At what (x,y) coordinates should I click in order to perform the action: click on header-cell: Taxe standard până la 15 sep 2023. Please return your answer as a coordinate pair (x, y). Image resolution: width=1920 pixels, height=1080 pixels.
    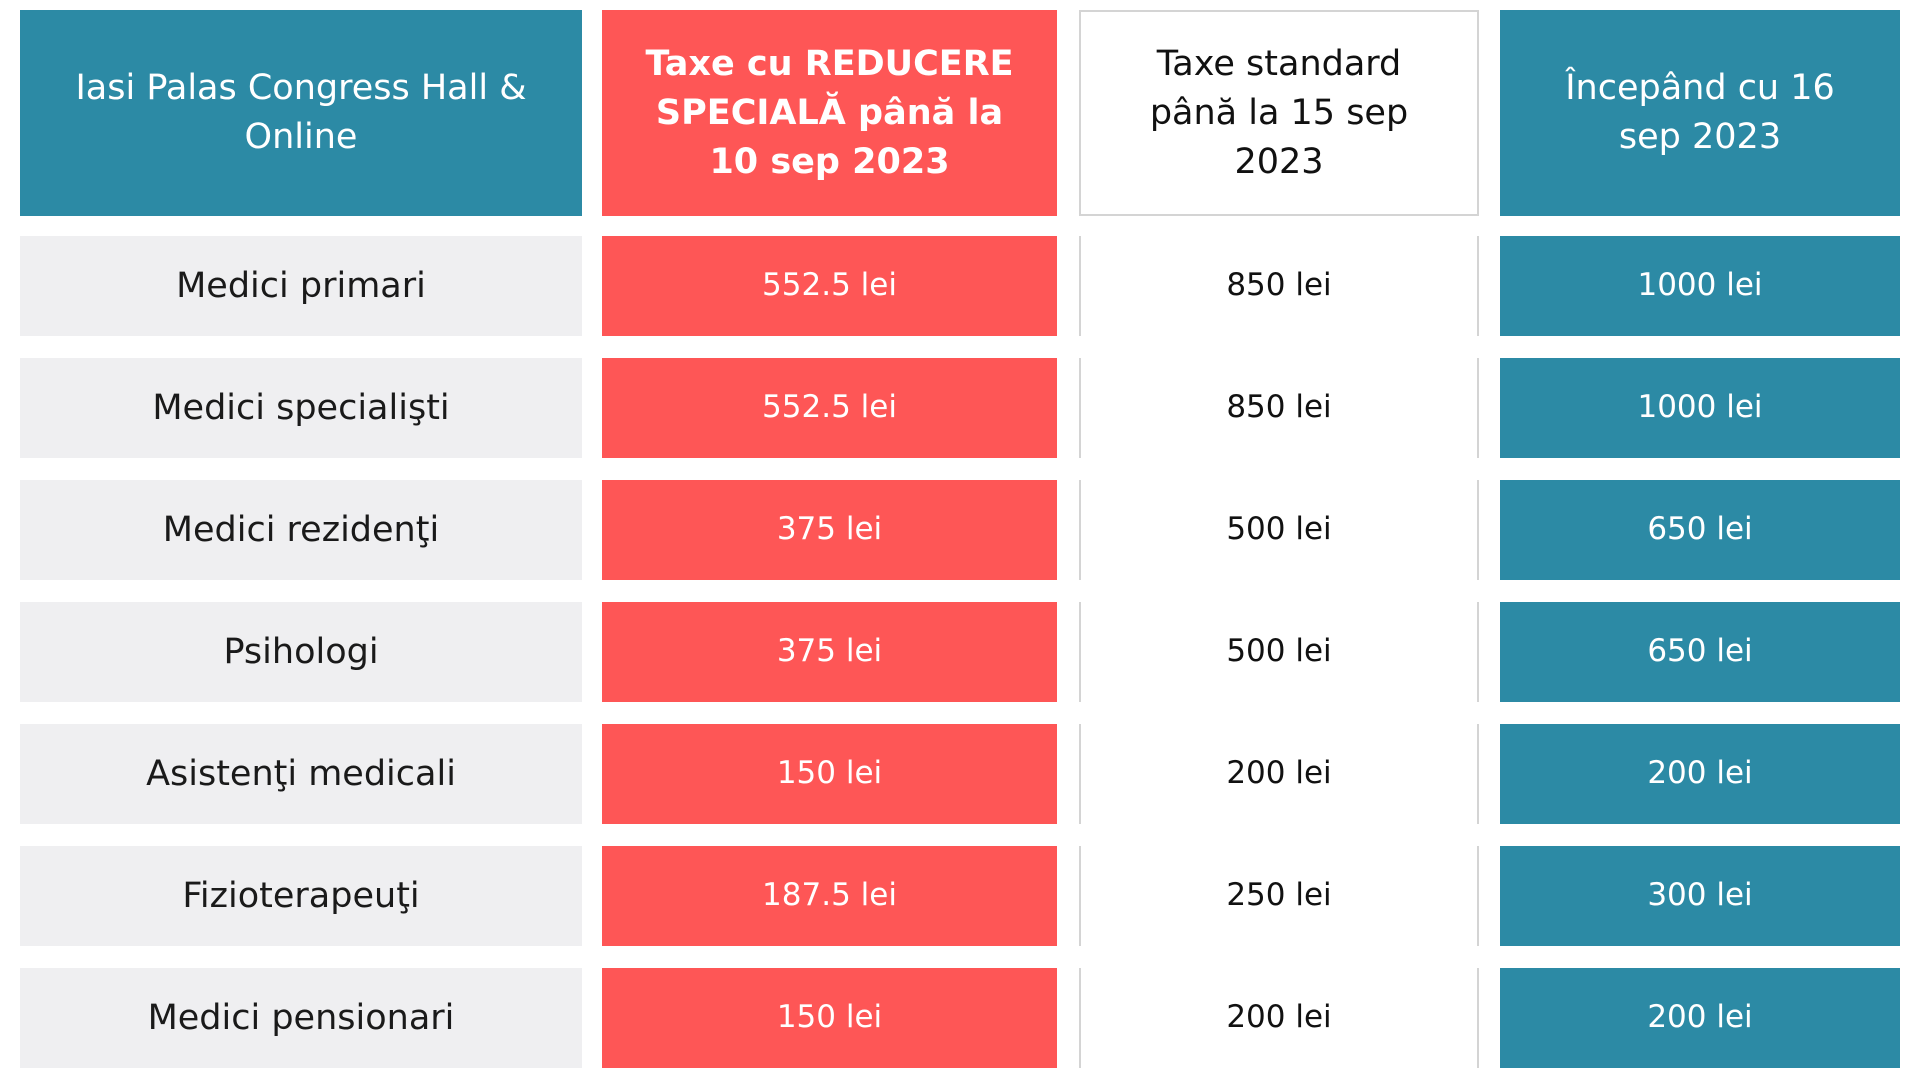
    Looking at the image, I should click on (1279, 113).